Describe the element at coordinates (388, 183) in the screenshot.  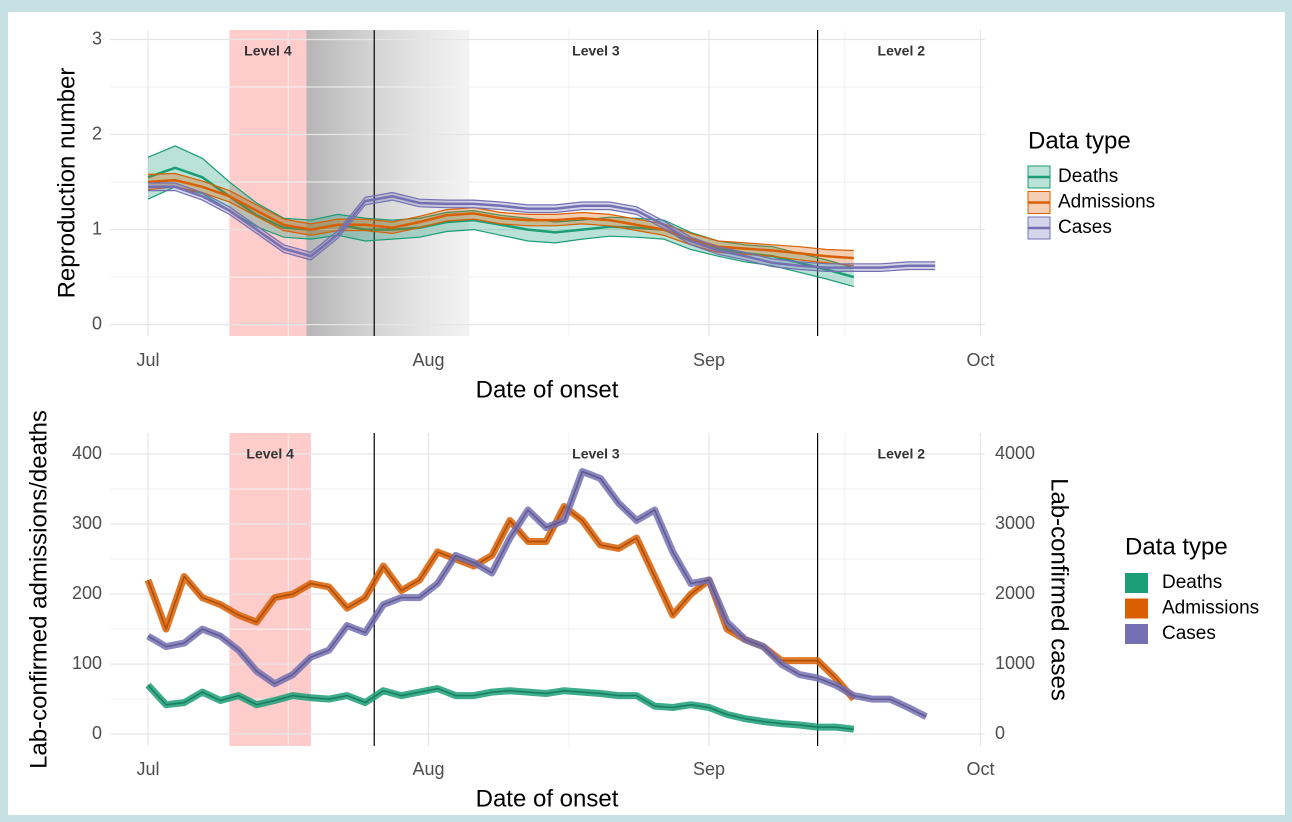
I see `transition-shade` at that location.